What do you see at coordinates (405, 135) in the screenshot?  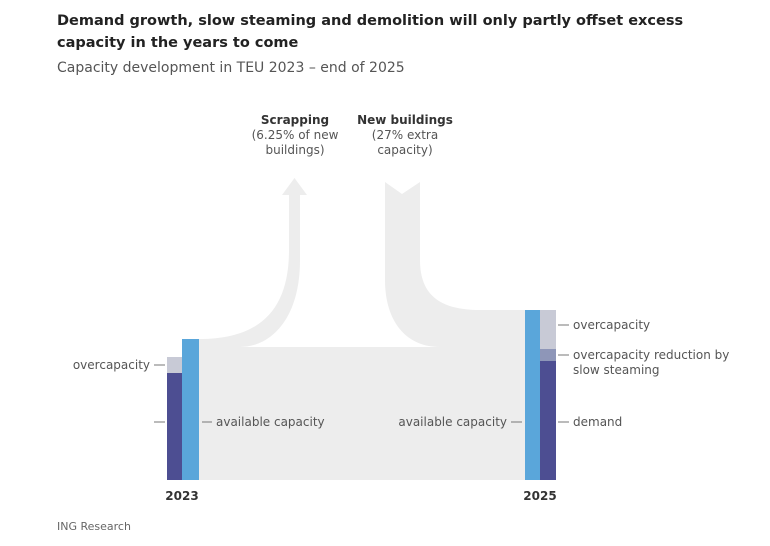 I see `new-buildings-note-1: (27% extra` at bounding box center [405, 135].